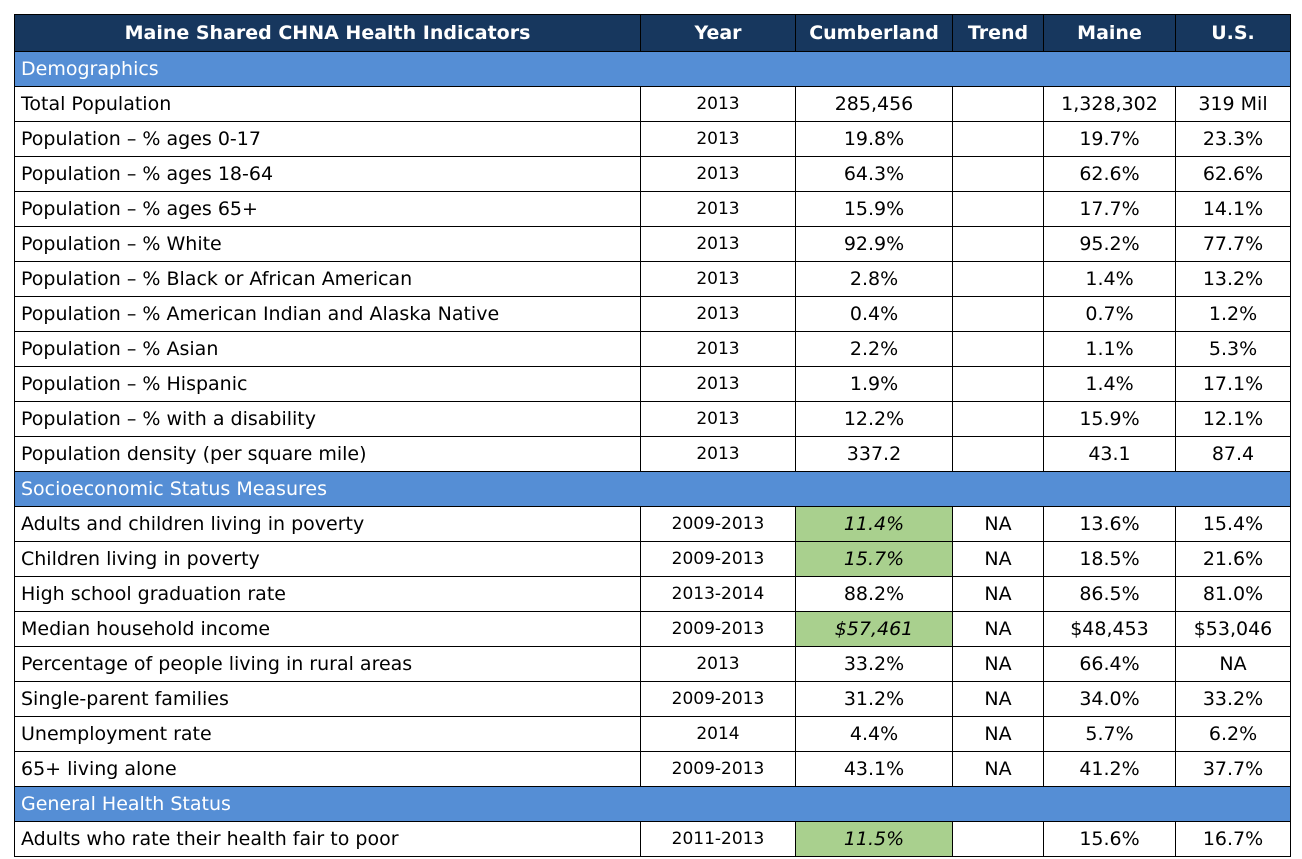  What do you see at coordinates (327, 734) in the screenshot?
I see `indicator-name: Unemployment rate` at bounding box center [327, 734].